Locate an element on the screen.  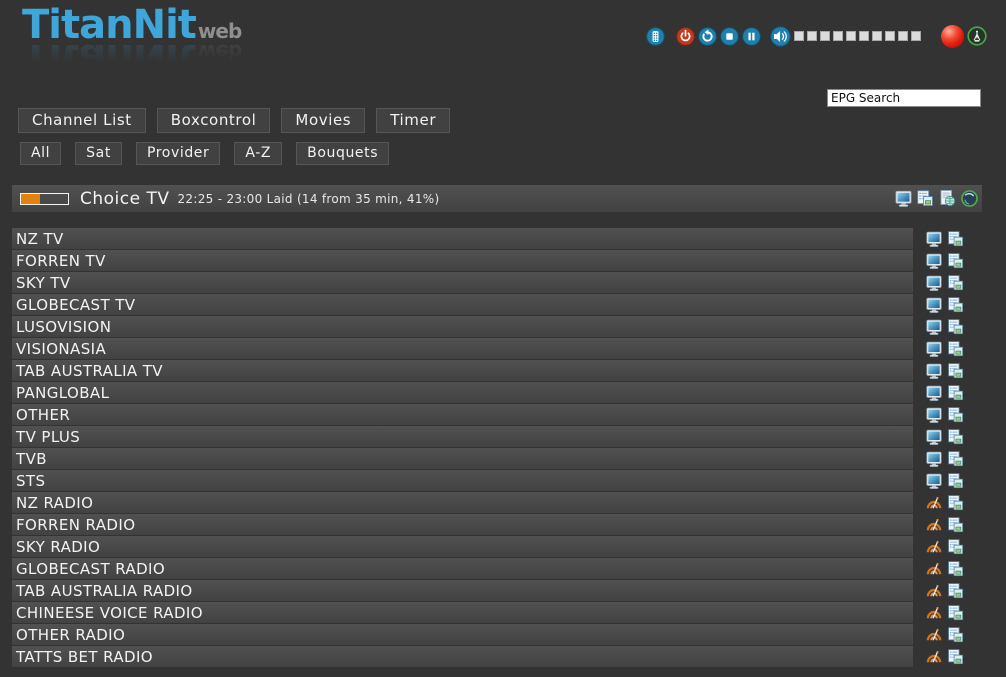
channel-row-bar: STS is located at coordinates (462, 480).